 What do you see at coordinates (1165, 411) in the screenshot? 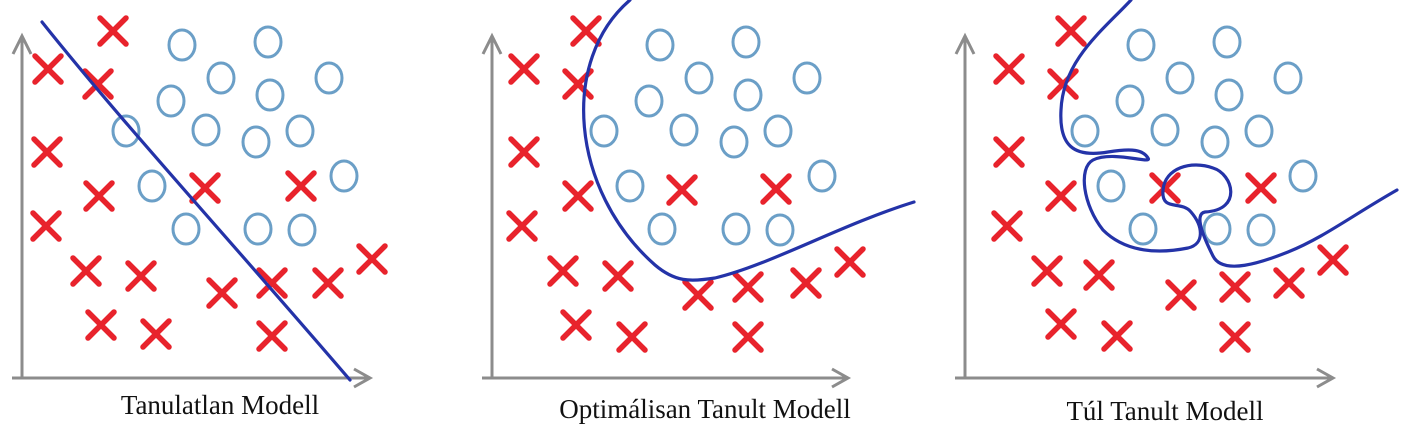
I see `caption-overfit: Túl Tanult Modell` at bounding box center [1165, 411].